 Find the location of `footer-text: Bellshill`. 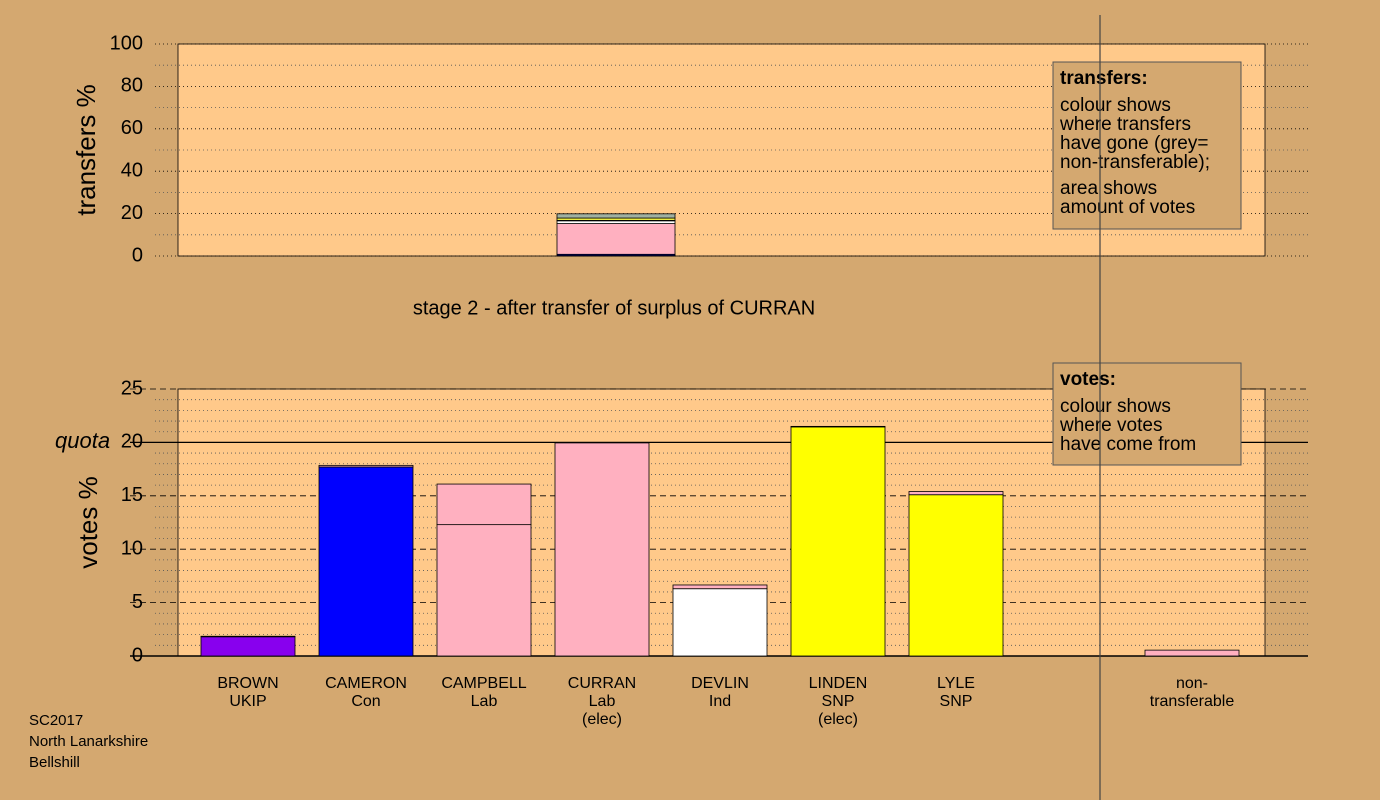

footer-text: Bellshill is located at coordinates (54, 762).